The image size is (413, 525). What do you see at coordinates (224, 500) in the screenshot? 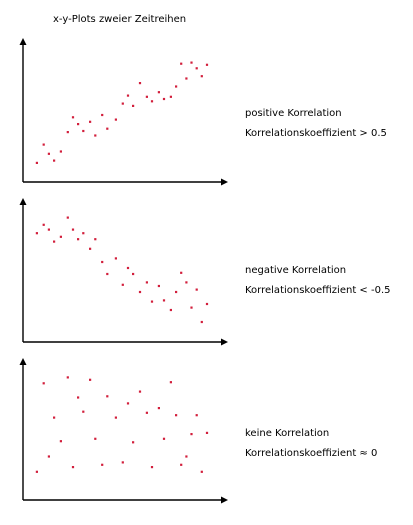
I see `x-axis-arrow-none` at bounding box center [224, 500].